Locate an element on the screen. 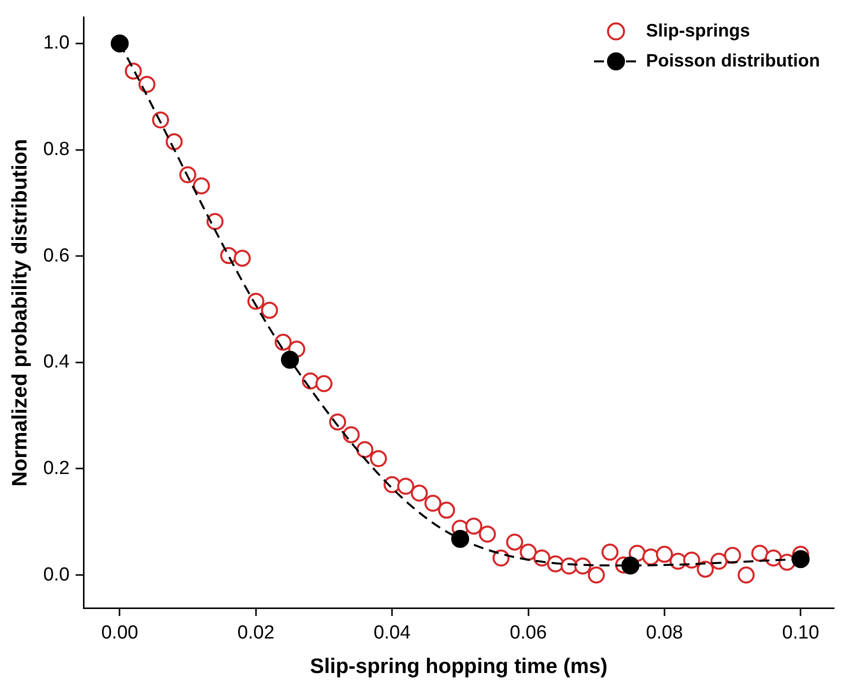 This screenshot has width=844, height=688. legend-label: Slip-springs is located at coordinates (698, 30).